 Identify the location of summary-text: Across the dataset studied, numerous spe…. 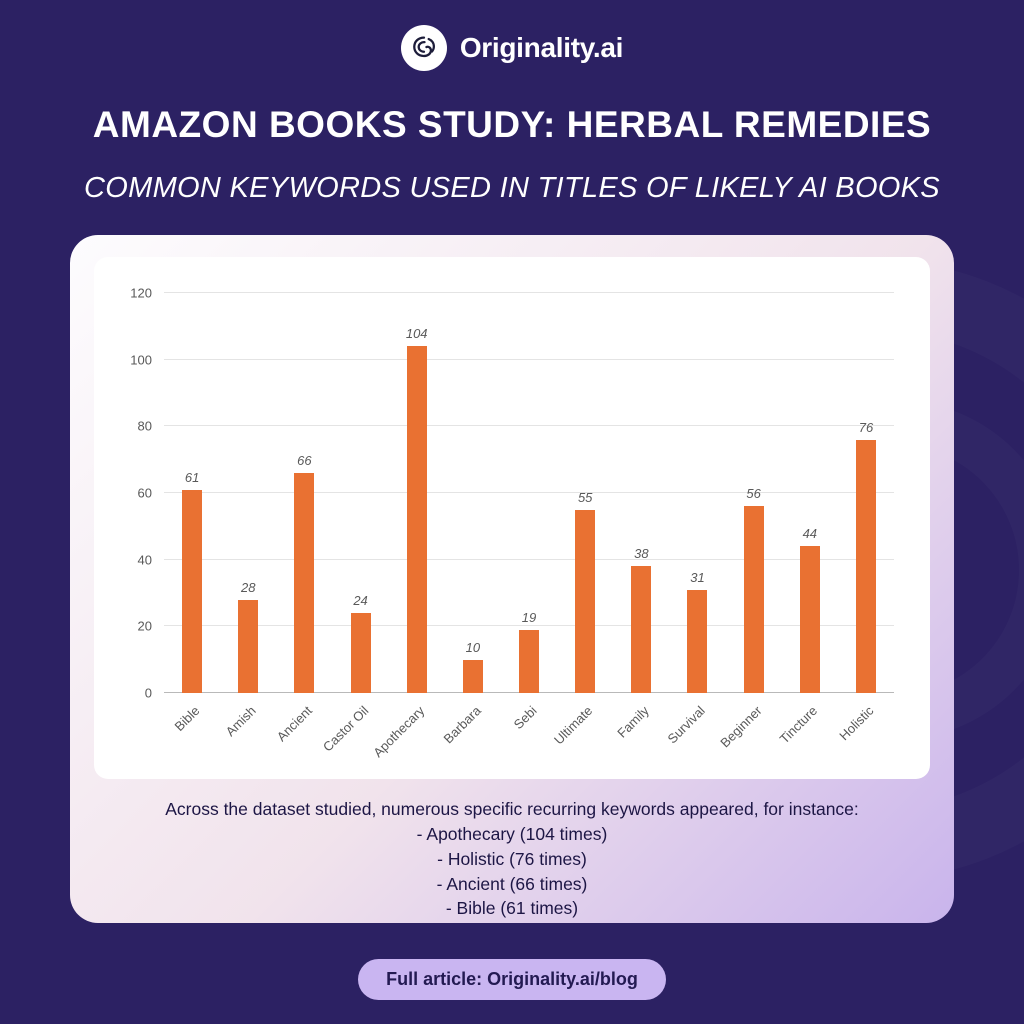
(512, 859).